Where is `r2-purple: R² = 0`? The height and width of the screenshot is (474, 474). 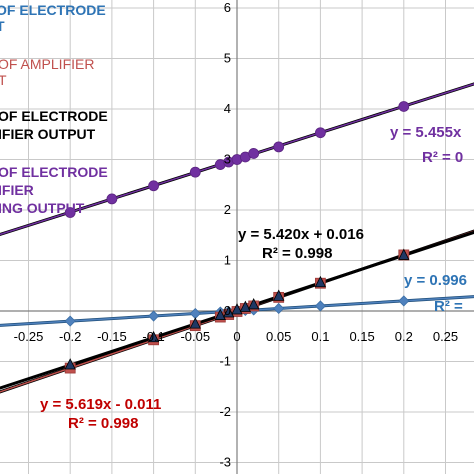
r2-purple: R² = 0 is located at coordinates (443, 157).